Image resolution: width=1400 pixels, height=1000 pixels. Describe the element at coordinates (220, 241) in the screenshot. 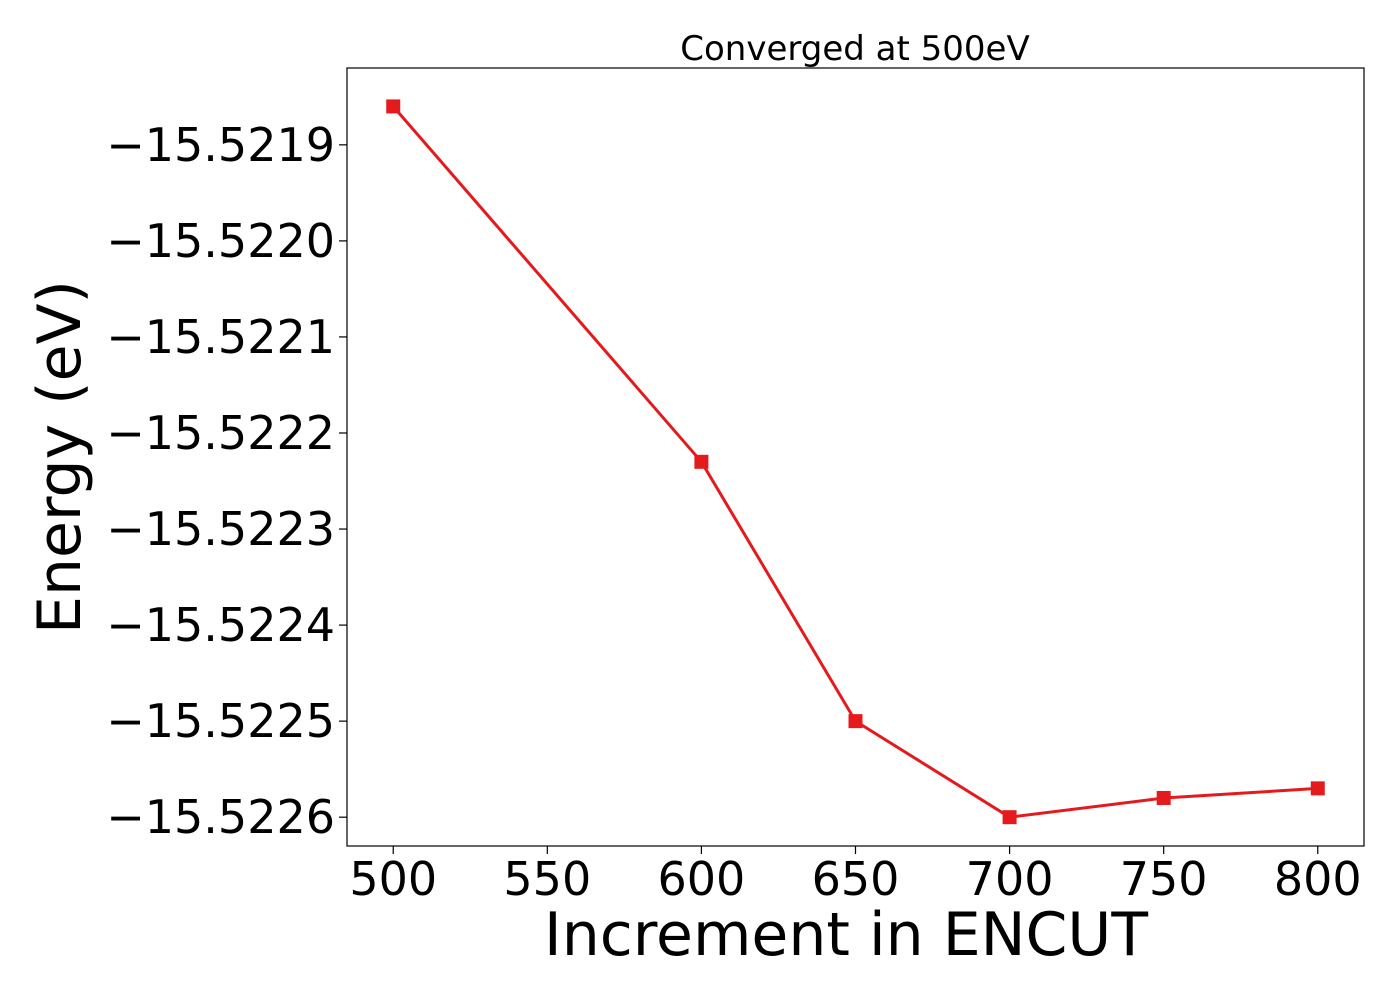

I see `y-tick-label: −15.5220` at that location.